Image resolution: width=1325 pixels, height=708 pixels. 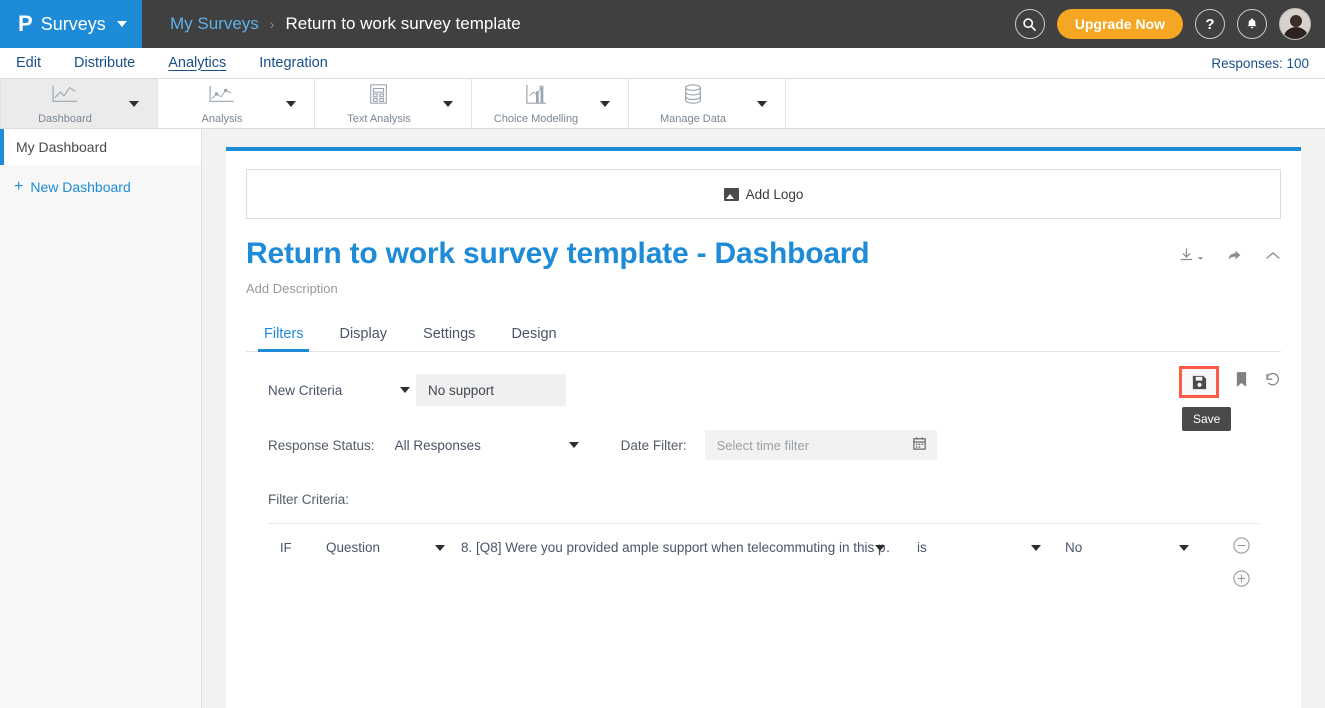 What do you see at coordinates (536, 96) in the screenshot?
I see `bar-scatter-icon` at bounding box center [536, 96].